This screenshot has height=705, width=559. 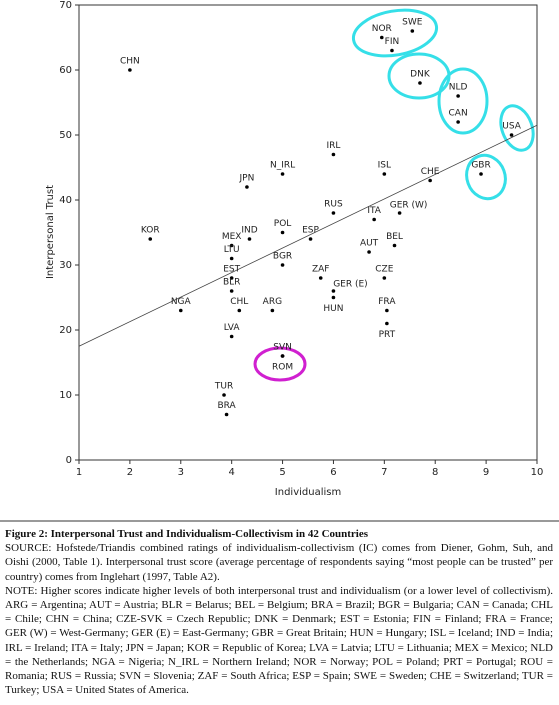 I want to click on point-label: TUR, so click(x=223, y=387).